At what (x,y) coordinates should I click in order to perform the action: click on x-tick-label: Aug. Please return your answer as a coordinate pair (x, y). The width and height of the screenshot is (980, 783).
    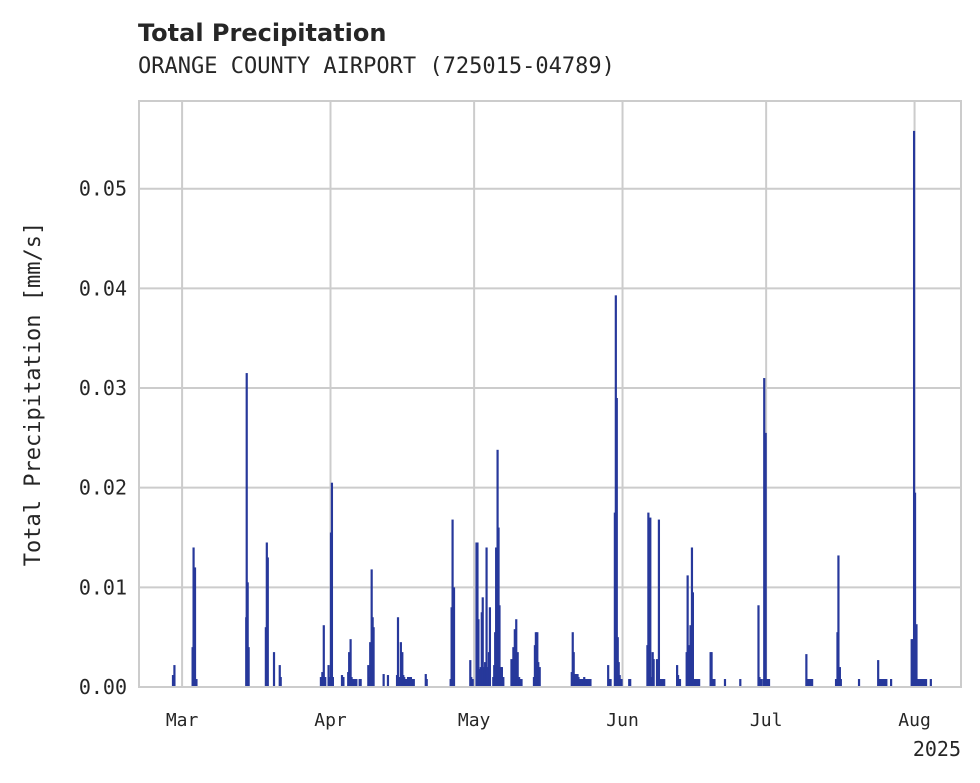
    Looking at the image, I should click on (914, 720).